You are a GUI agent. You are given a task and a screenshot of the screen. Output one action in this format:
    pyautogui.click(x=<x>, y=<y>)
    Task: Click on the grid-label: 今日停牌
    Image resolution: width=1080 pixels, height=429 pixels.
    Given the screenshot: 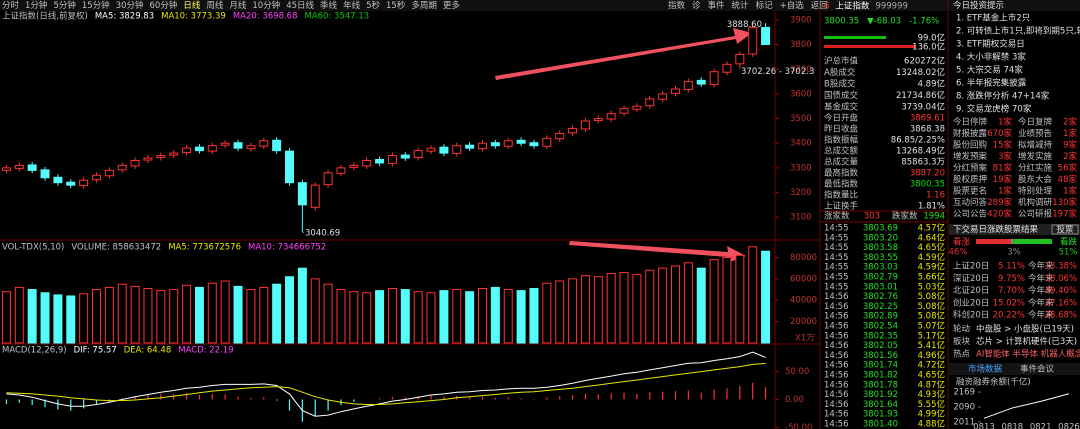 What is the action you would take?
    pyautogui.click(x=970, y=122)
    